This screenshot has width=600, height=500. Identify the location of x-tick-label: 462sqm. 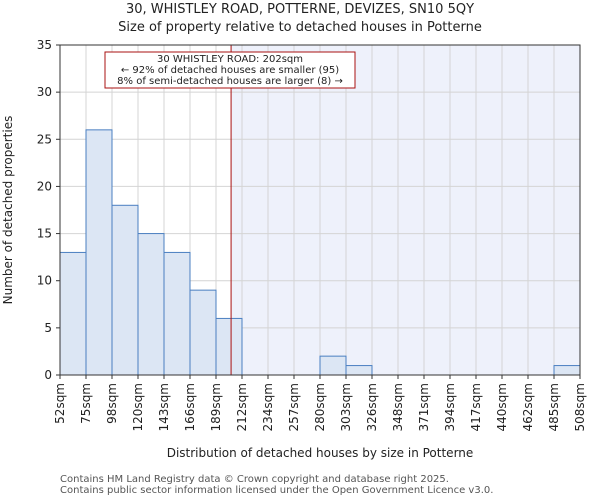
(528, 407).